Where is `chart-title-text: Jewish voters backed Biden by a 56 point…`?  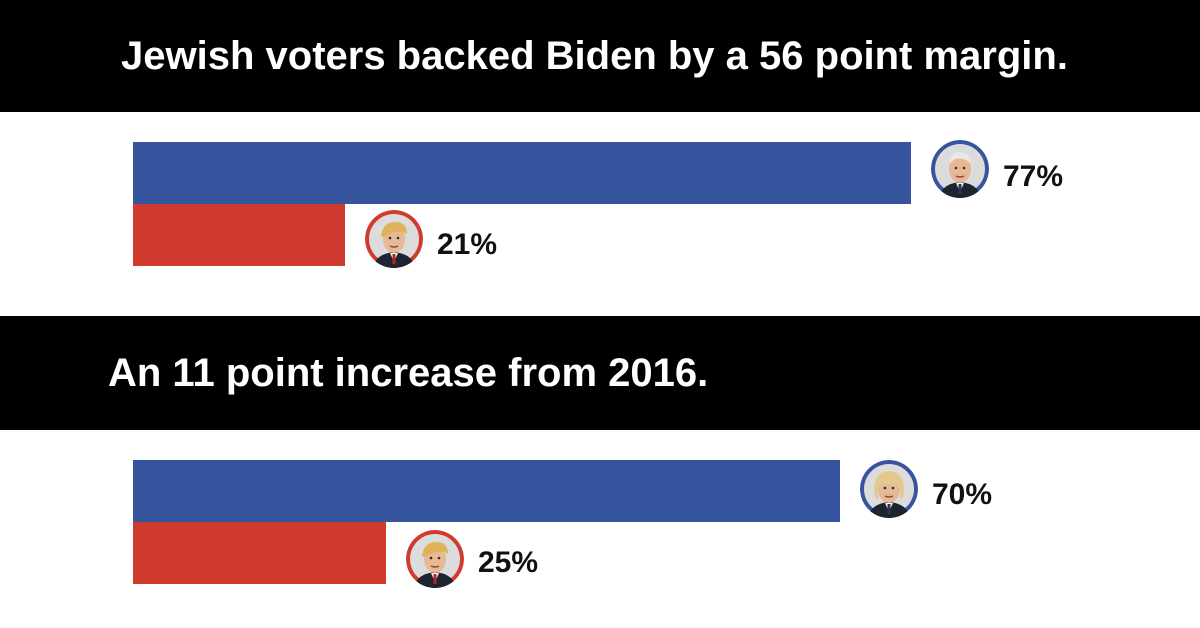 chart-title-text: Jewish voters backed Biden by a 56 point… is located at coordinates (594, 55).